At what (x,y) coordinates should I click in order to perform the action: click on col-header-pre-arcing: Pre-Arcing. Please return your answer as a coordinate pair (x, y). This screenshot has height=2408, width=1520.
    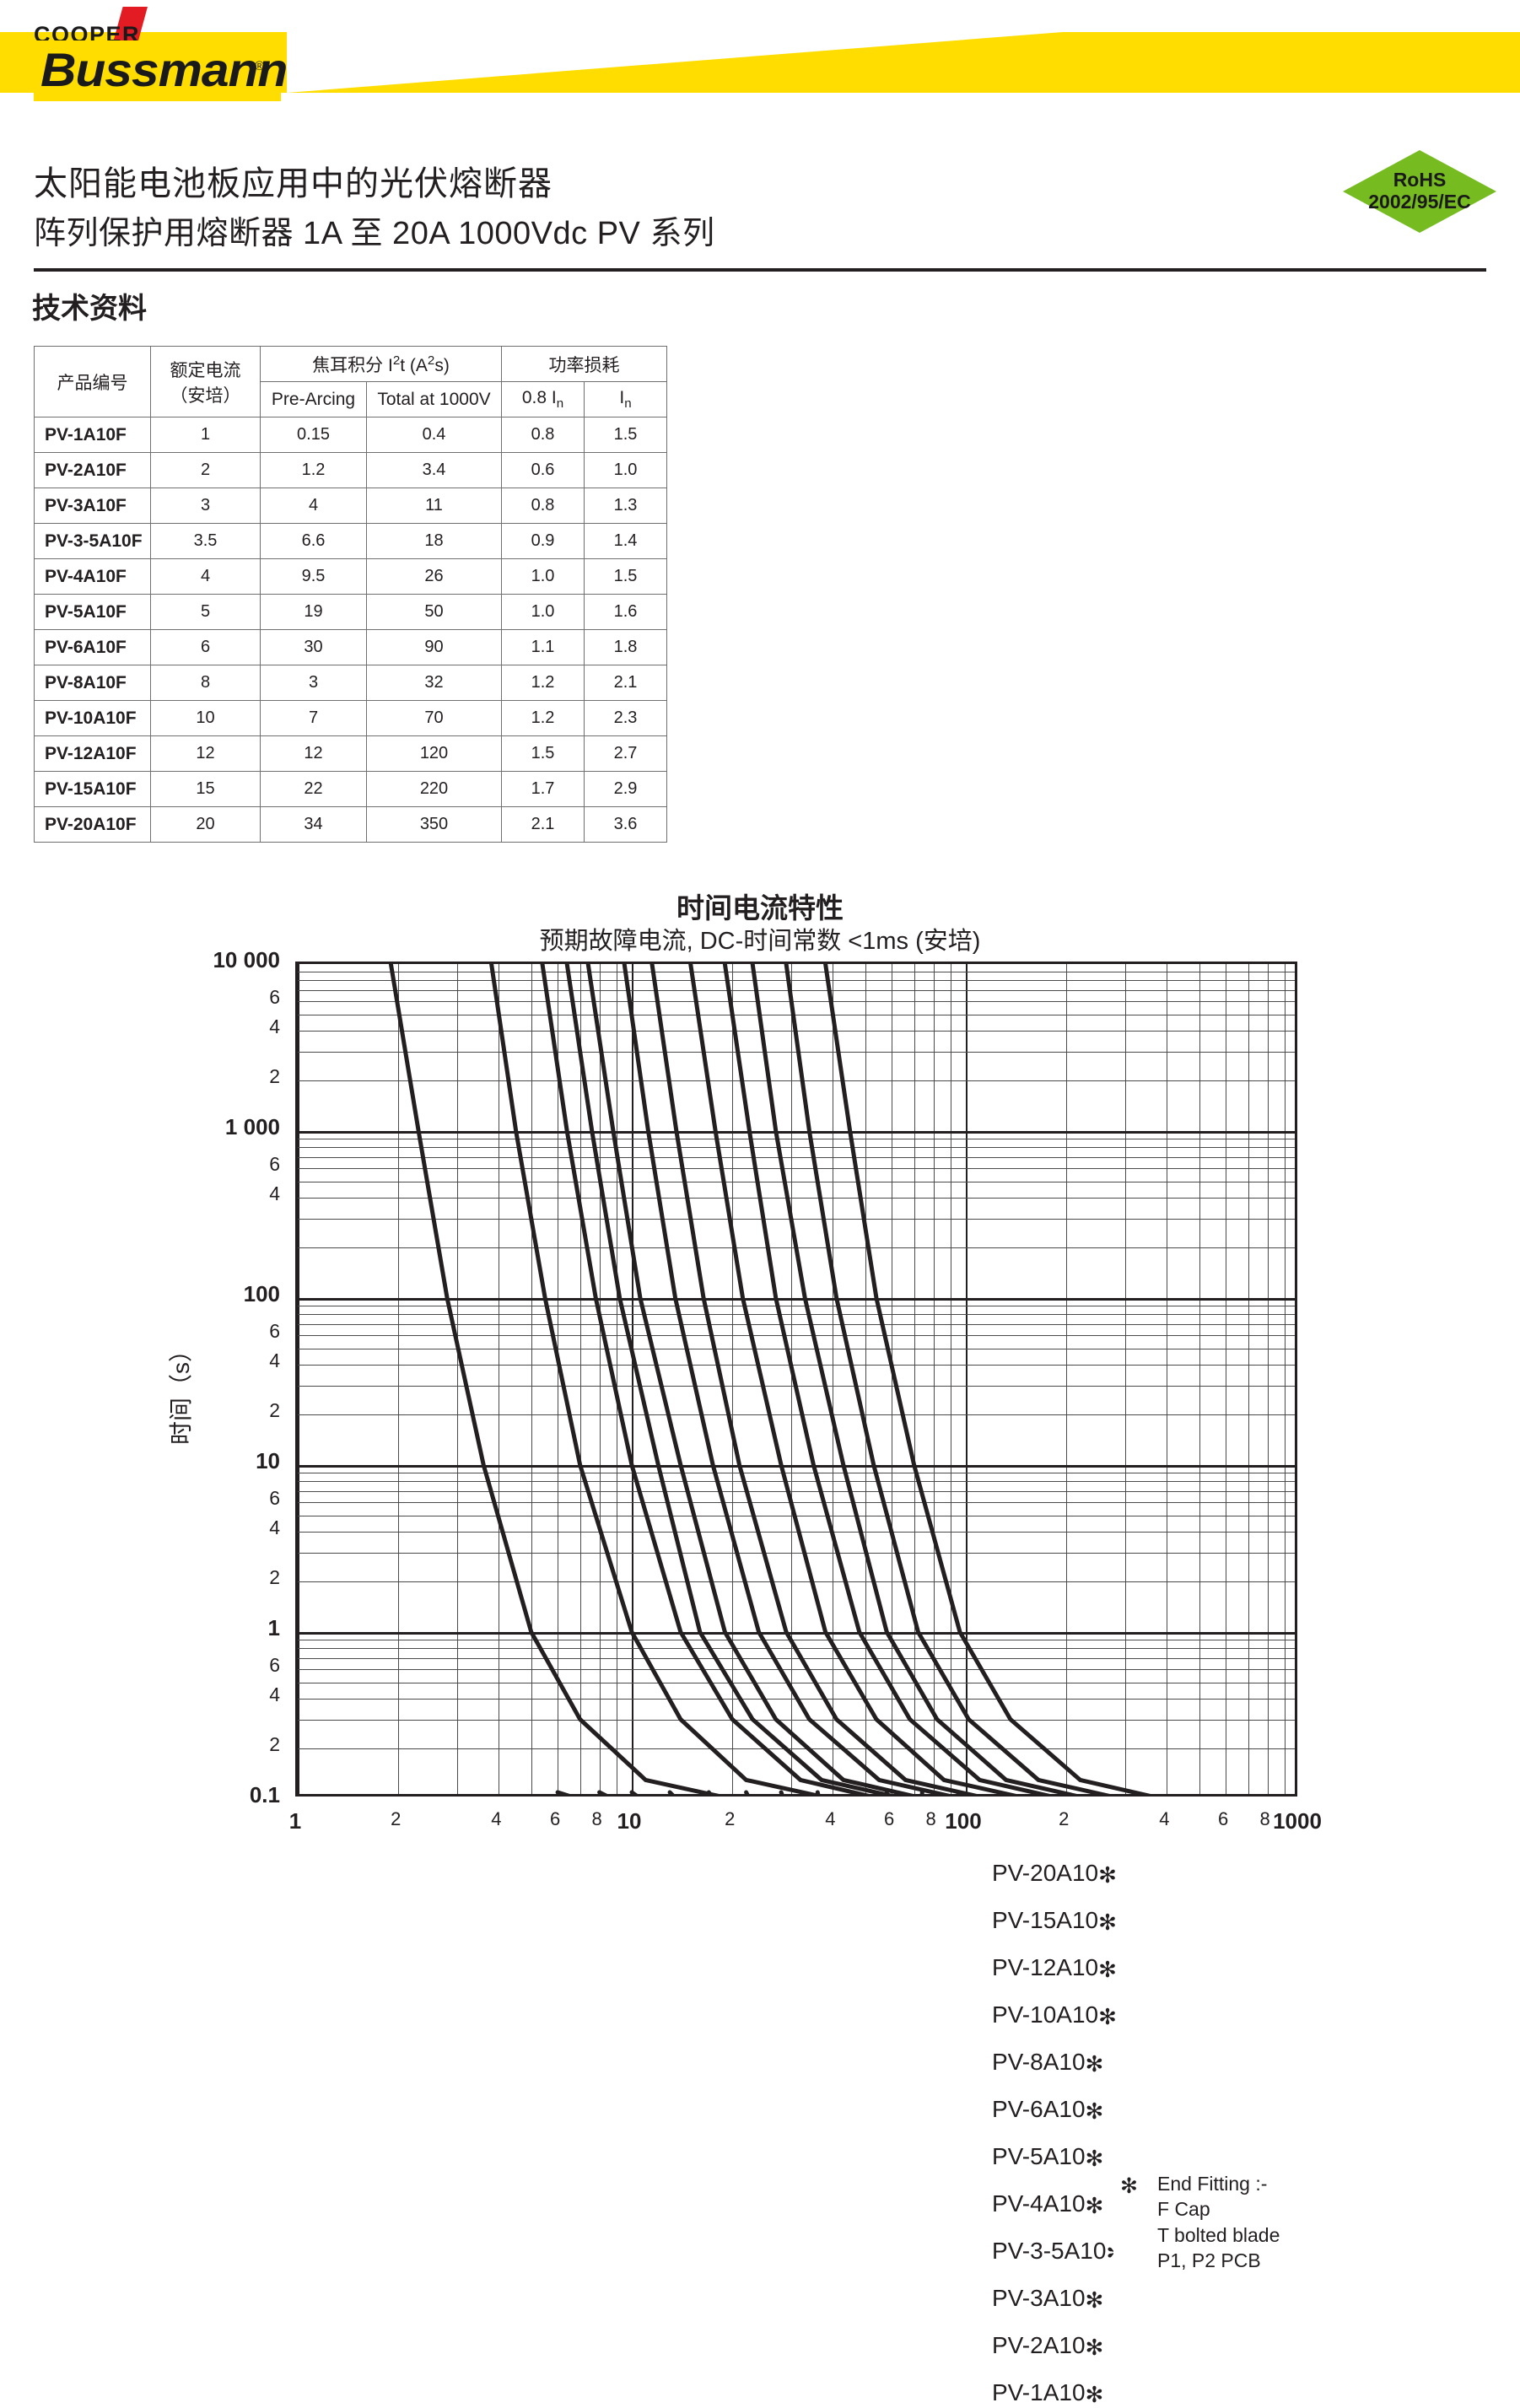
    Looking at the image, I should click on (313, 399).